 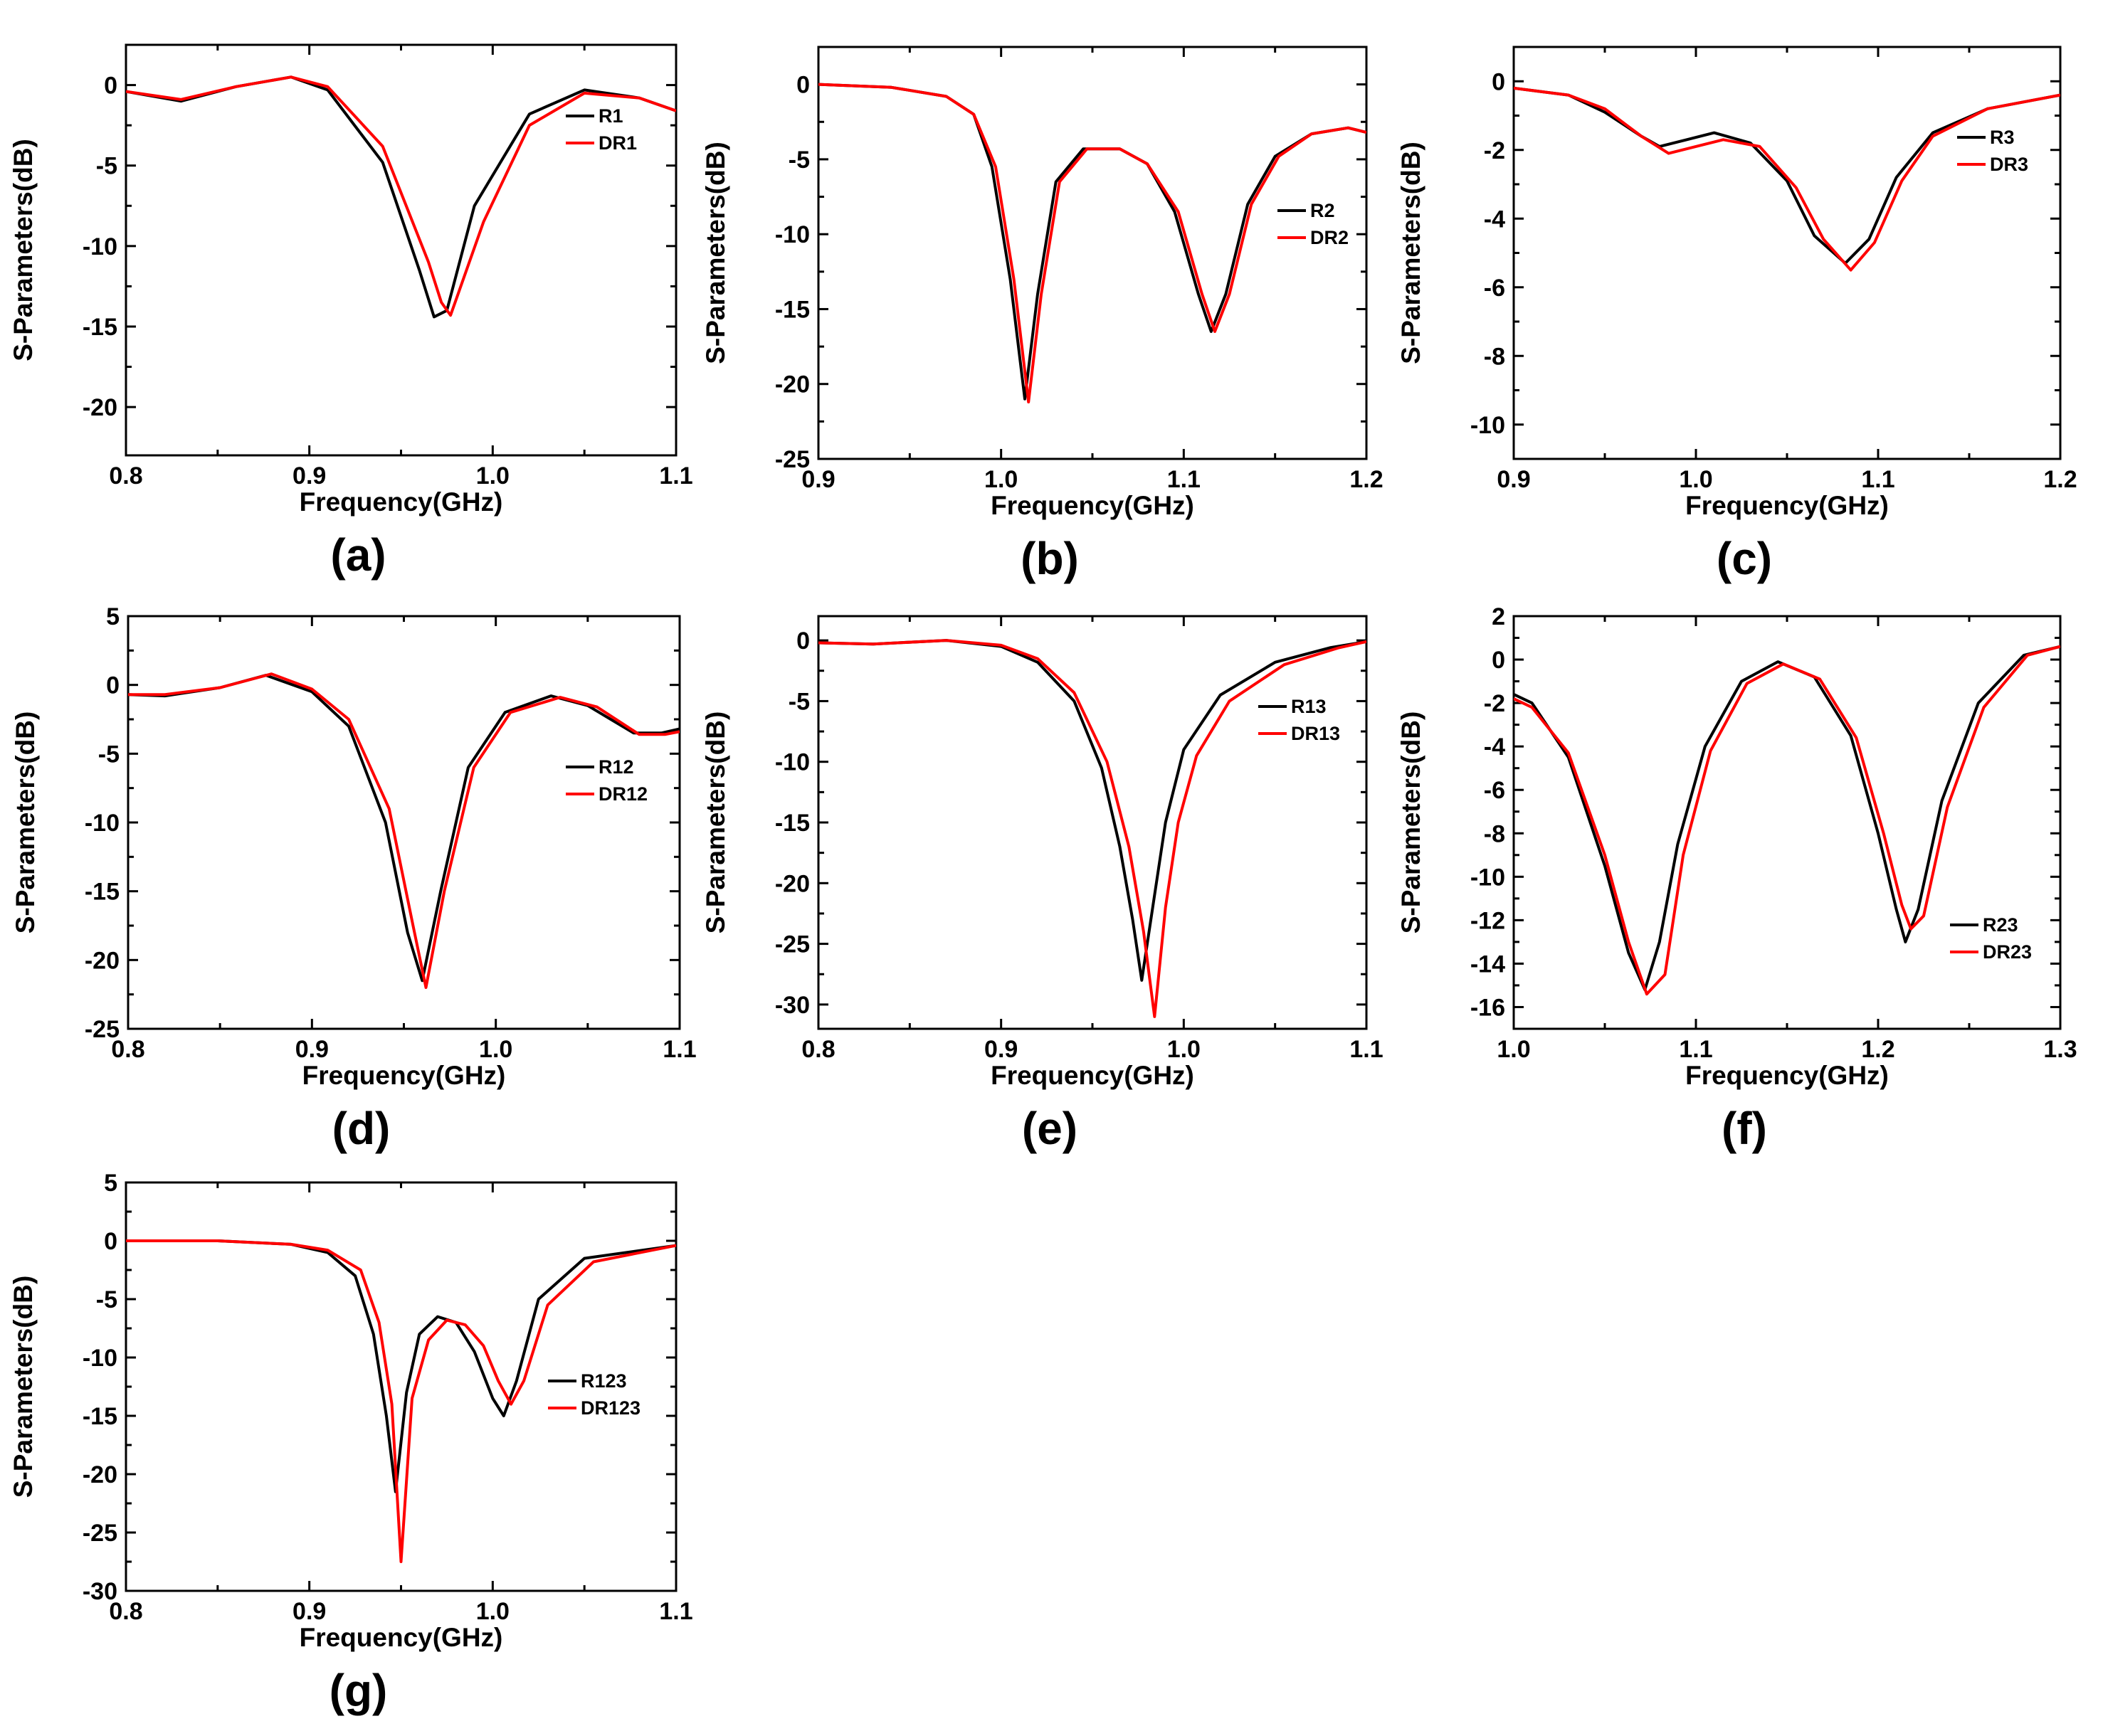 I want to click on legend-label: R12, so click(x=616, y=767).